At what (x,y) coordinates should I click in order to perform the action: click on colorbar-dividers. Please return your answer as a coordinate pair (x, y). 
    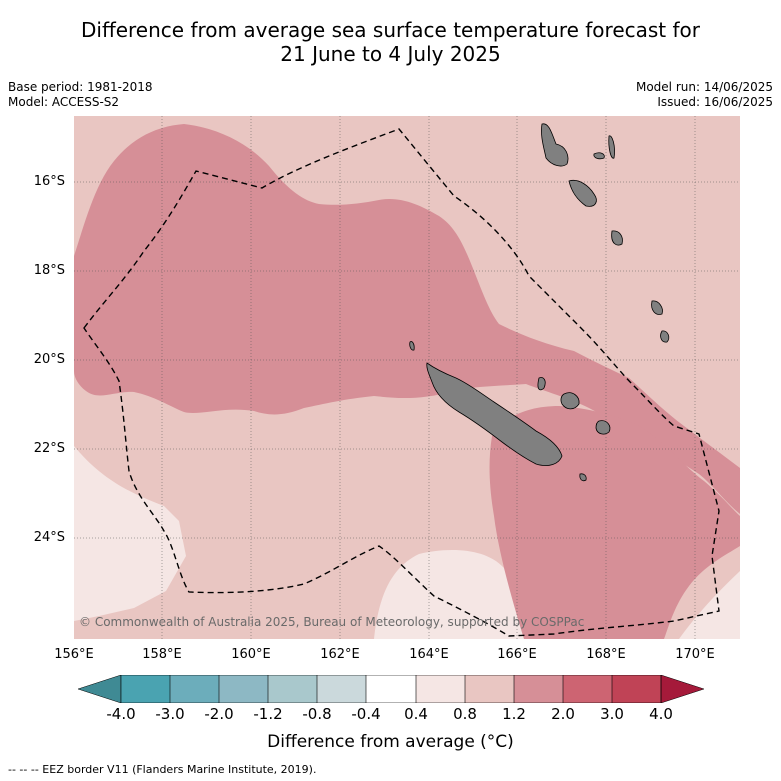
    Looking at the image, I should click on (391, 689).